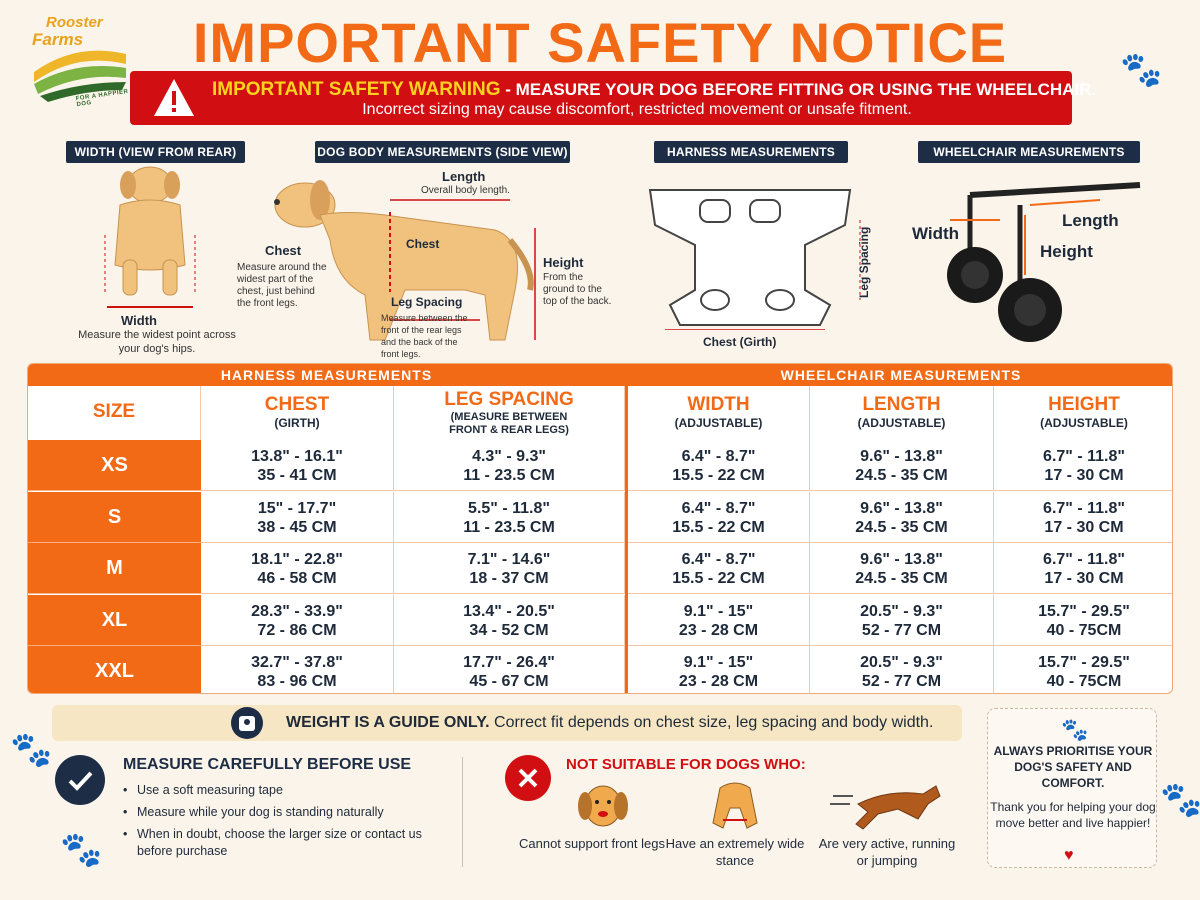 This screenshot has width=1200, height=900. Describe the element at coordinates (297, 527) in the screenshot. I see `cell-cm: 38 - 45 CM` at that location.